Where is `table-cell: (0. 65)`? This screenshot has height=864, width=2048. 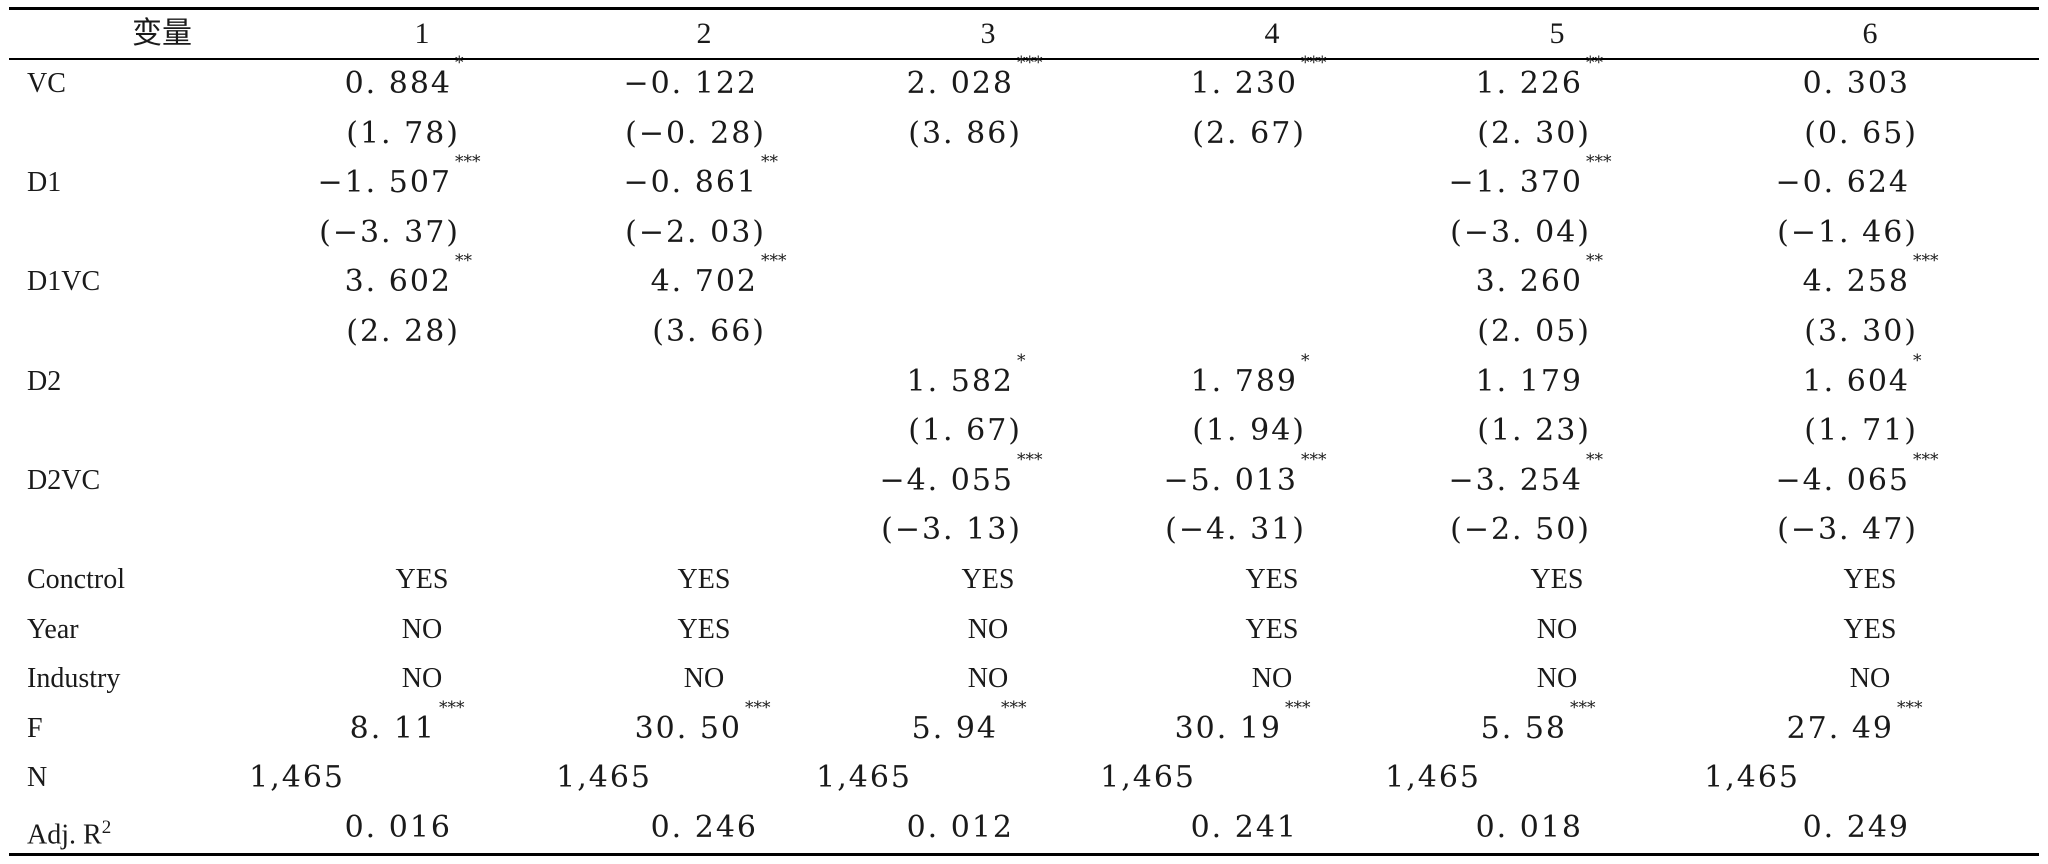 table-cell: (0. 65) is located at coordinates (1861, 133).